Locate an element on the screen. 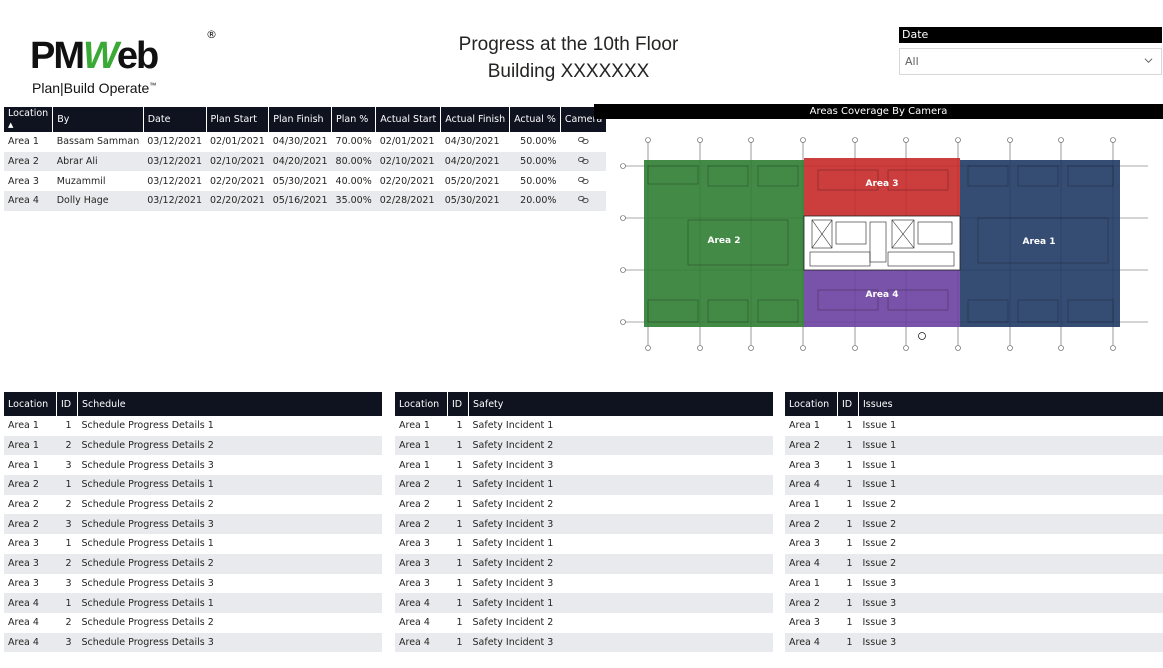 Image resolution: width=1163 pixels, height=668 pixels. list-item: Area 3 1 Issue 1 is located at coordinates (974, 465).